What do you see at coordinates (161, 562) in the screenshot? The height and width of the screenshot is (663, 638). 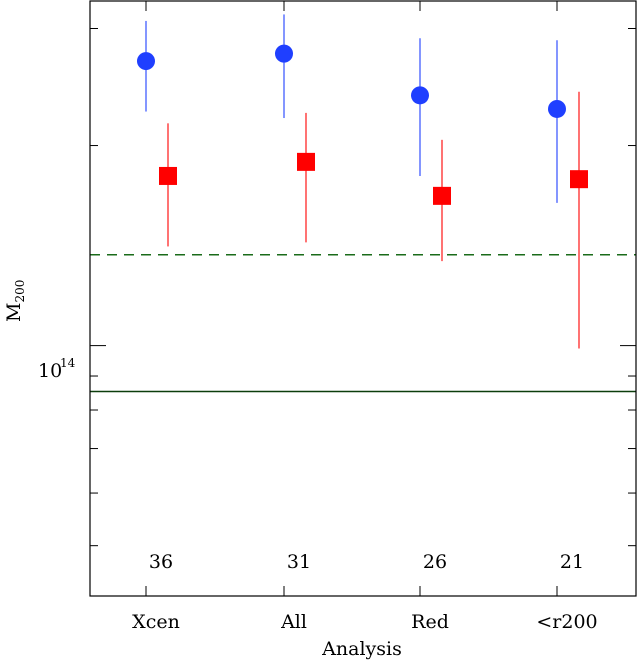 I see `count-label-1: 36` at bounding box center [161, 562].